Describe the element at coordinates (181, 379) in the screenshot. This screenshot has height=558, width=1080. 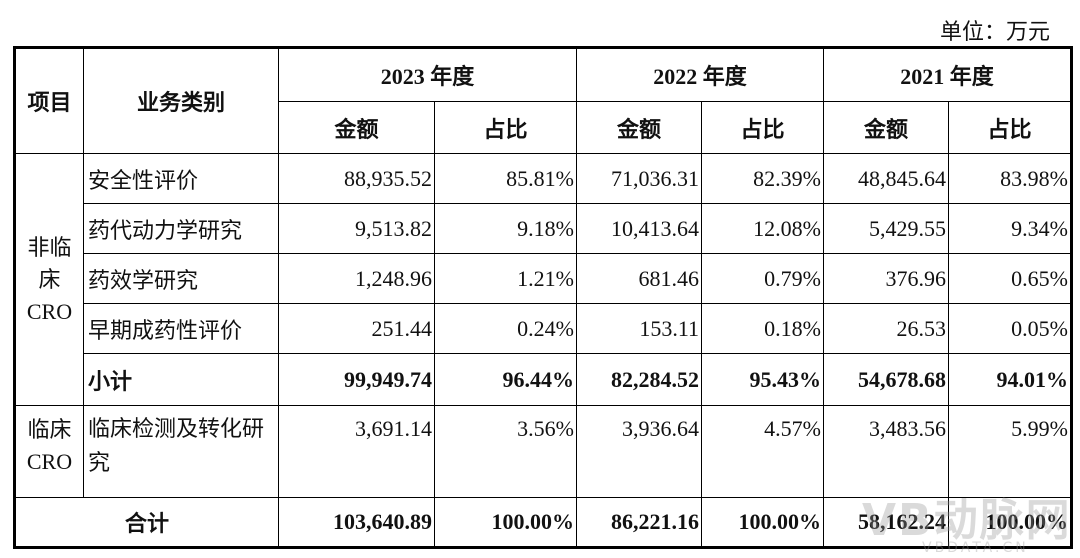
I see `subtotal-label: 小计` at that location.